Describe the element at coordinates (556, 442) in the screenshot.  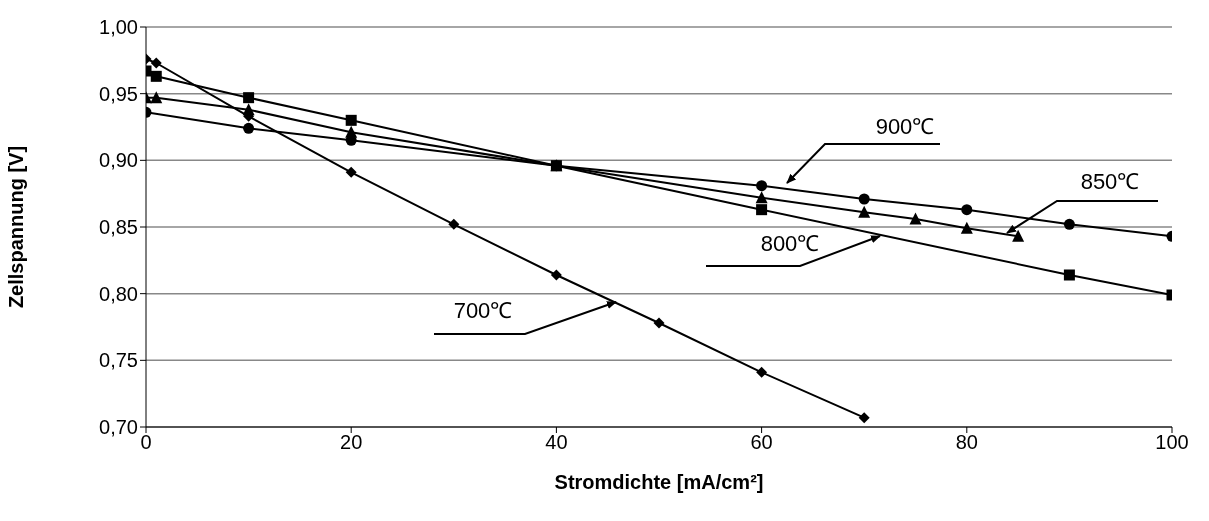
I see `x-tick-label: 40` at that location.